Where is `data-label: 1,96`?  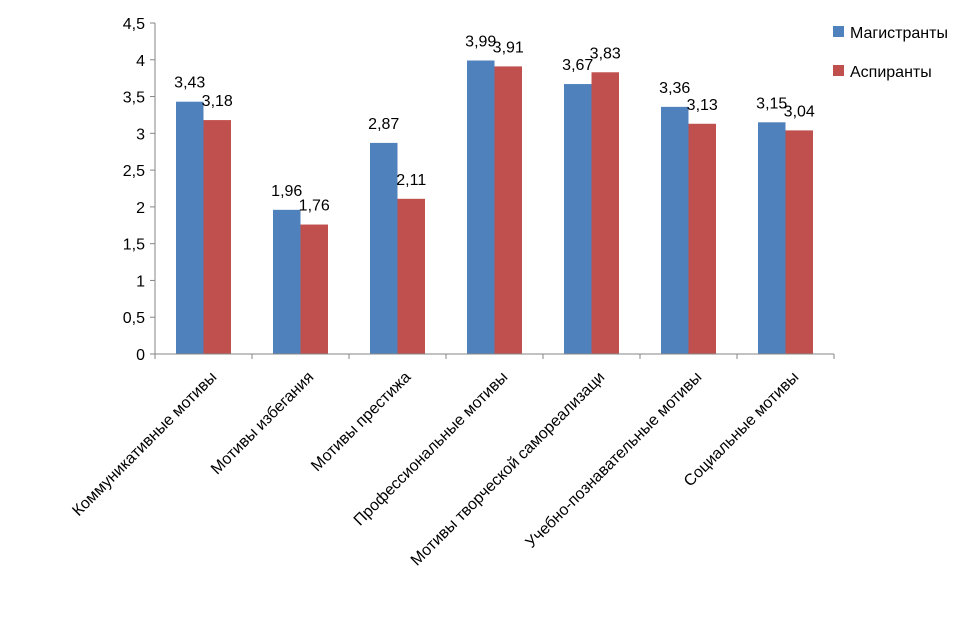
data-label: 1,96 is located at coordinates (286, 191).